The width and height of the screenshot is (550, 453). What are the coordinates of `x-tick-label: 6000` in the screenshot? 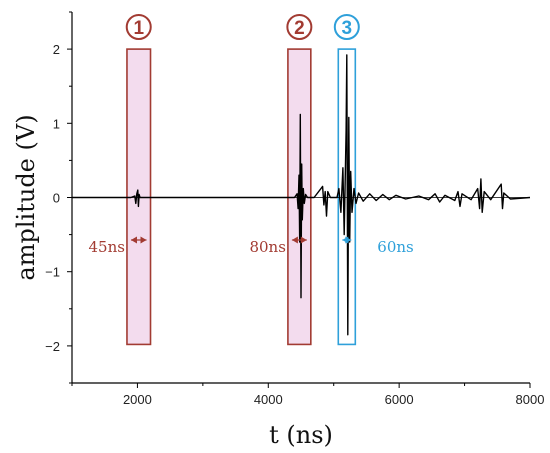 It's located at (399, 399).